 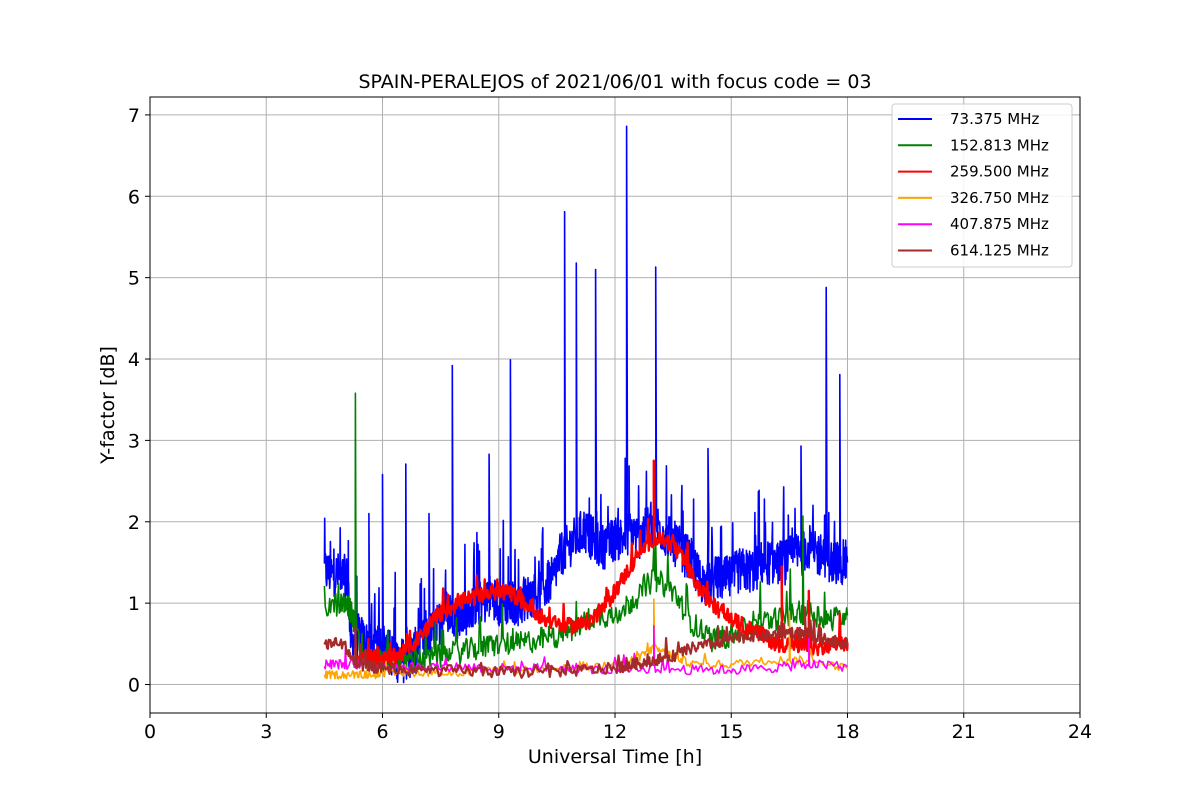 I want to click on x-axis-label: Universal Time [h], so click(x=615, y=757).